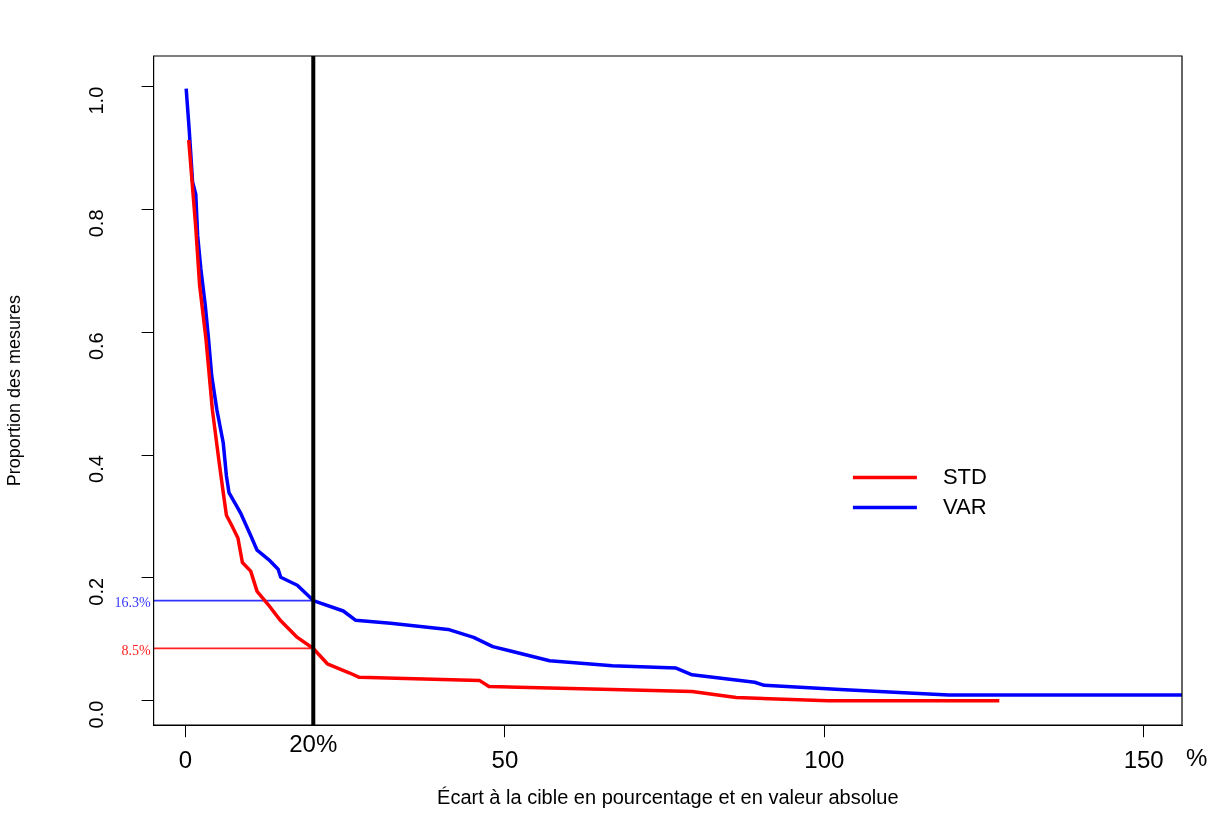  What do you see at coordinates (964, 506) in the screenshot?
I see `legend-label: VAR` at bounding box center [964, 506].